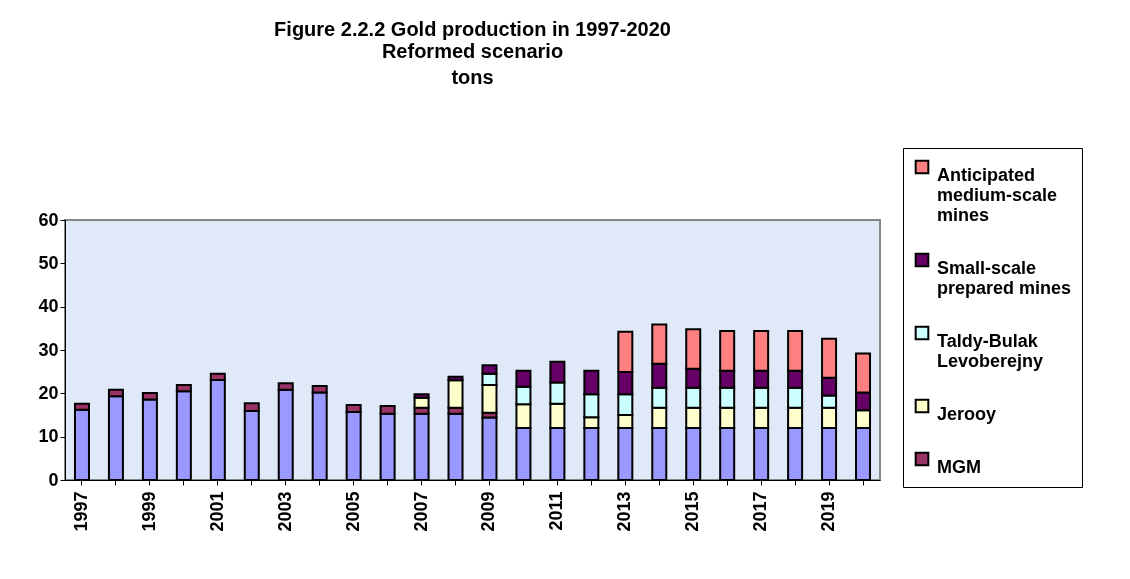  What do you see at coordinates (692, 511) in the screenshot?
I see `x-tick-label: 2015` at bounding box center [692, 511].